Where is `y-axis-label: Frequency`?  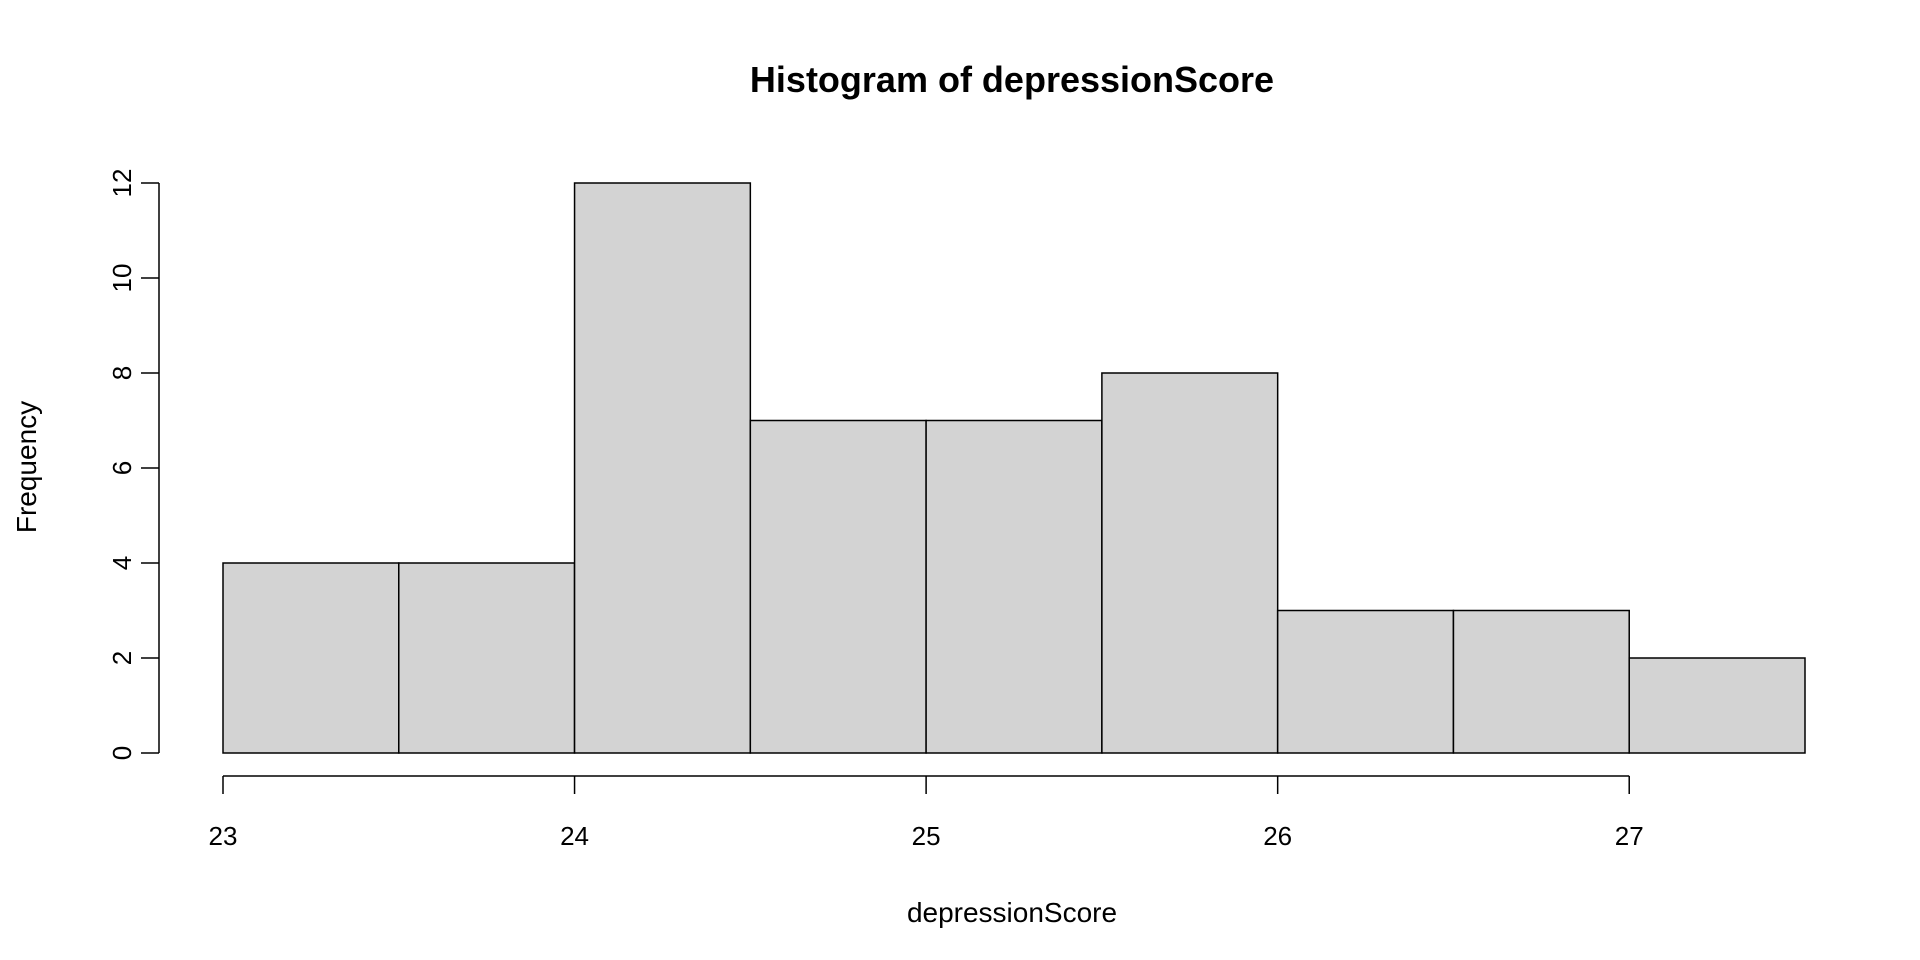 y-axis-label: Frequency is located at coordinates (26, 467).